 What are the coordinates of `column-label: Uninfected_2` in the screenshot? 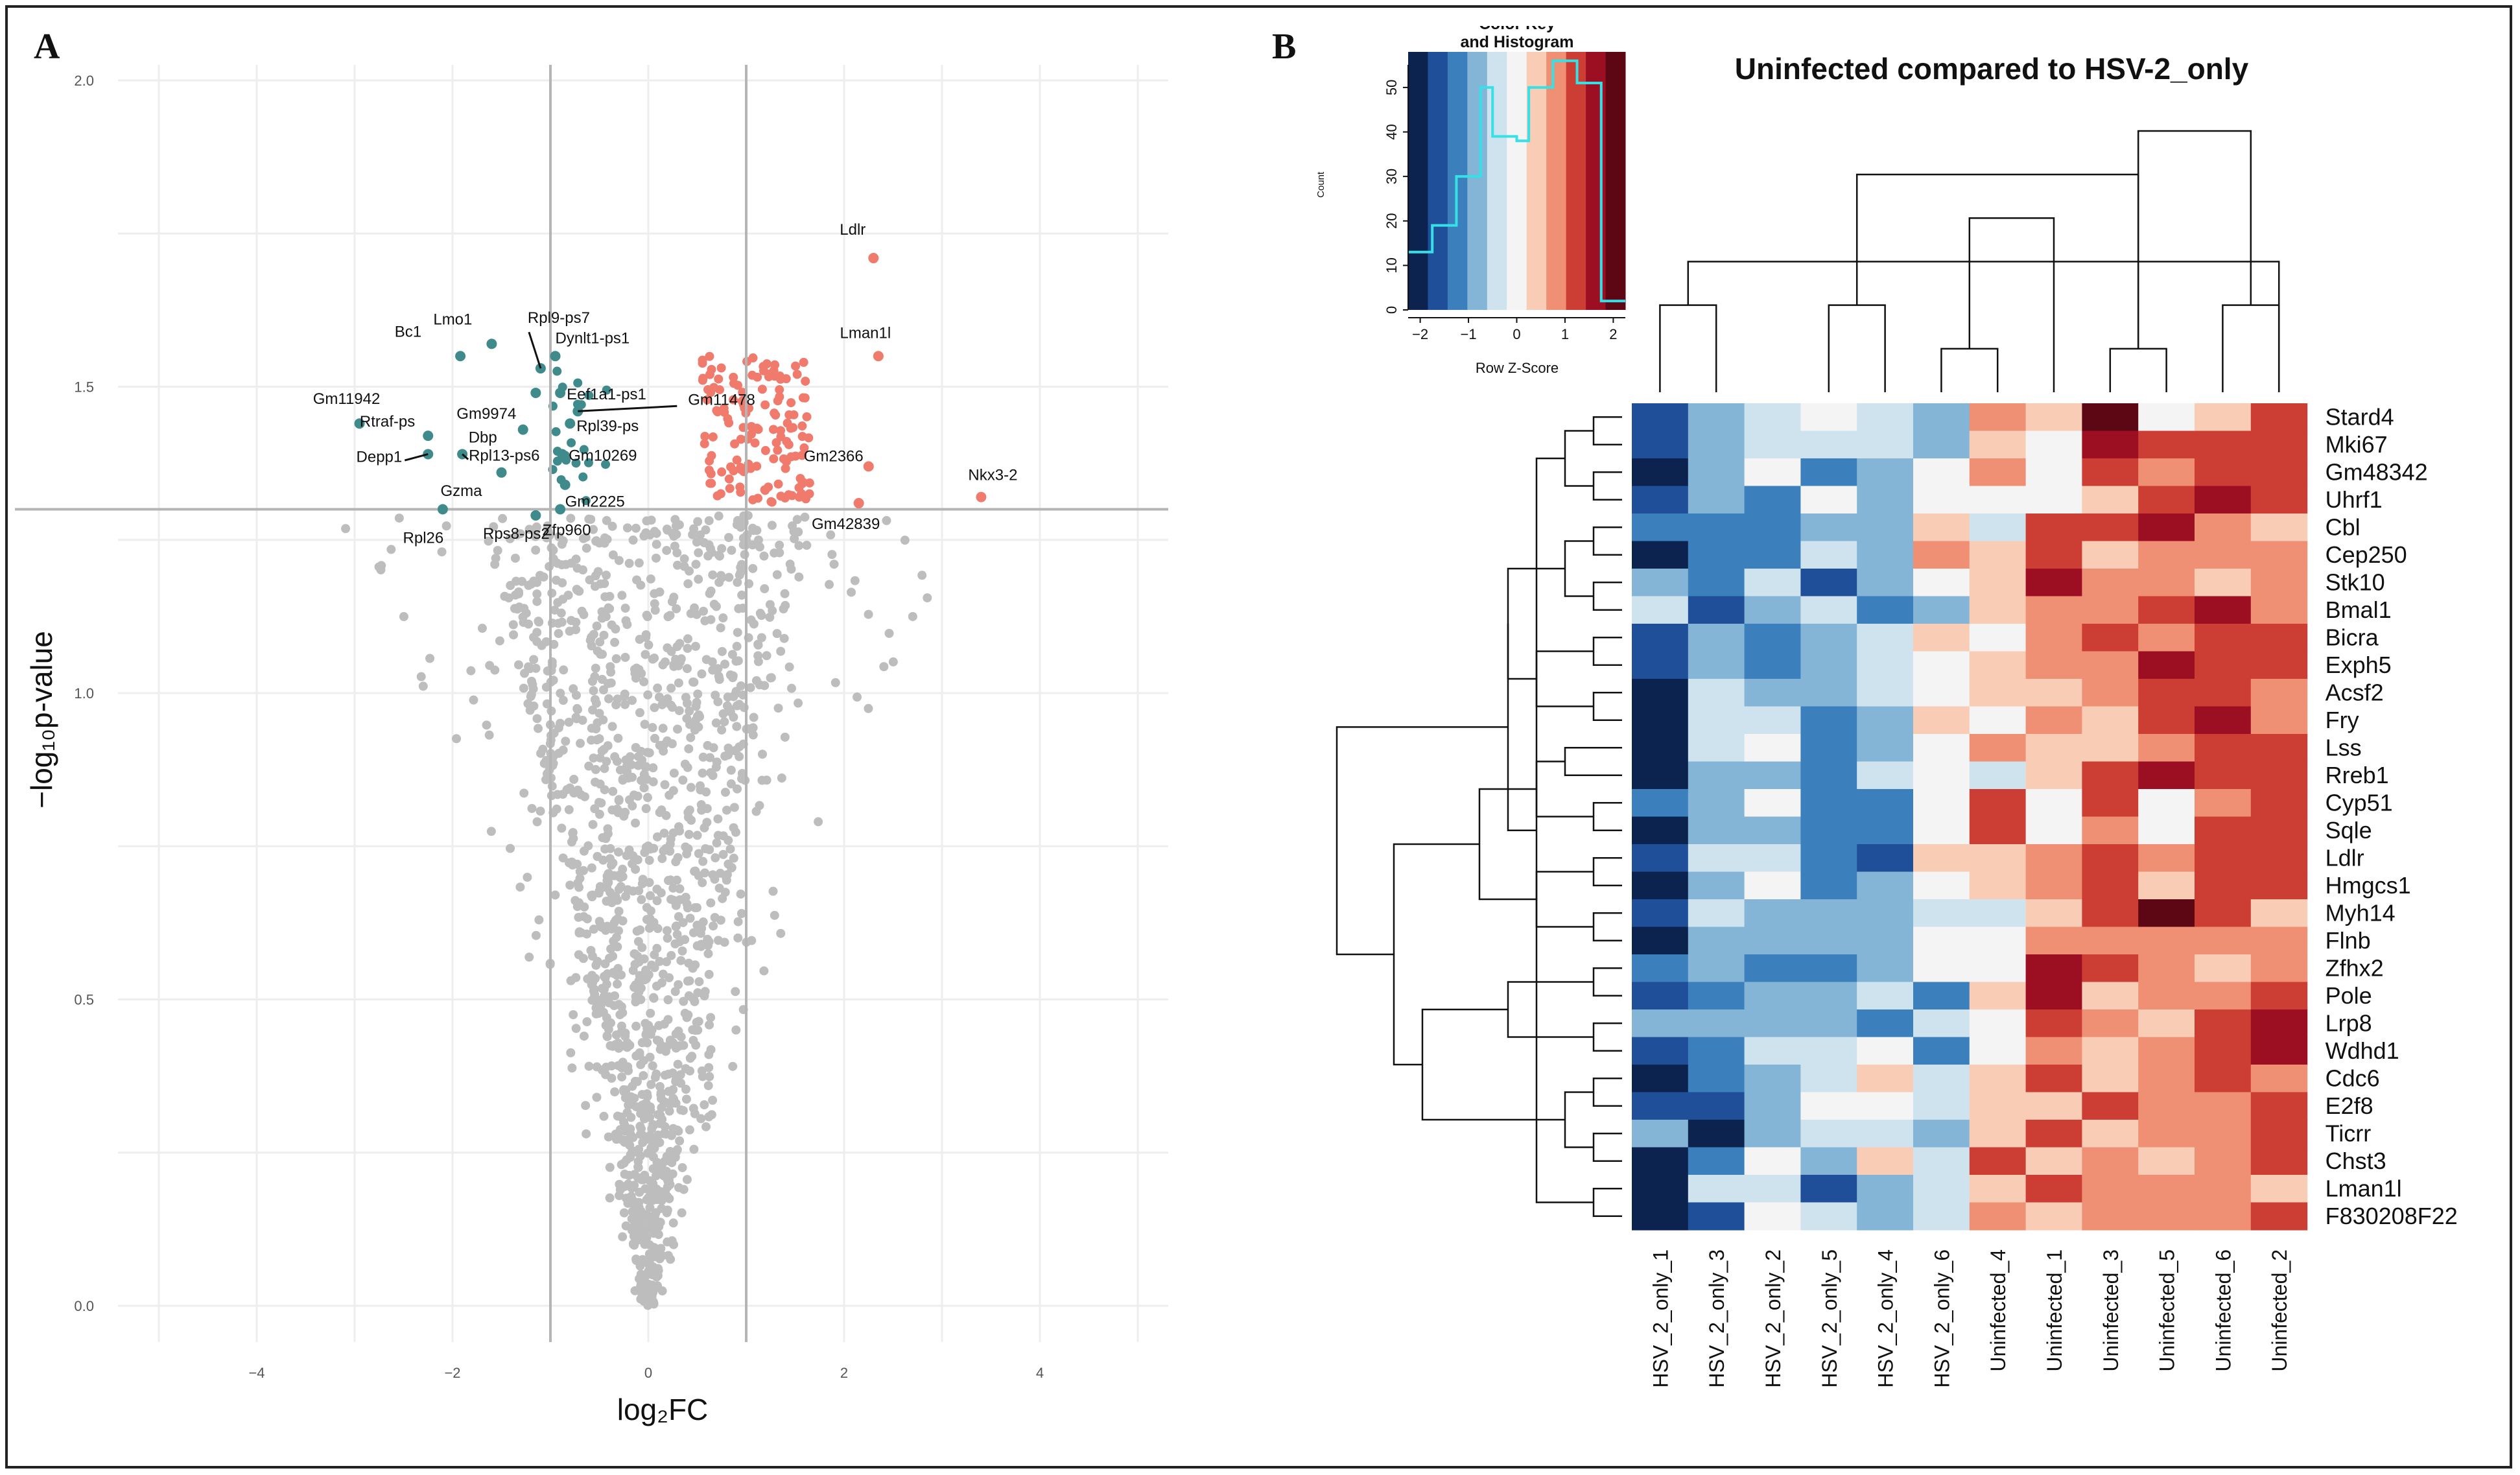 It's located at (2279, 1311).